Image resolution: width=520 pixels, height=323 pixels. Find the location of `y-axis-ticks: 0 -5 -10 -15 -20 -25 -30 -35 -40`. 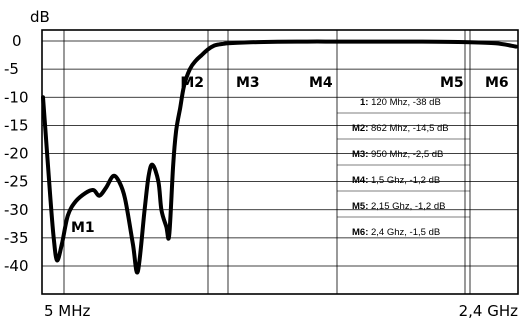

y-axis-ticks: 0 -5 -10 -15 -20 -25 -30 -35 -40 is located at coordinates (16, 153).